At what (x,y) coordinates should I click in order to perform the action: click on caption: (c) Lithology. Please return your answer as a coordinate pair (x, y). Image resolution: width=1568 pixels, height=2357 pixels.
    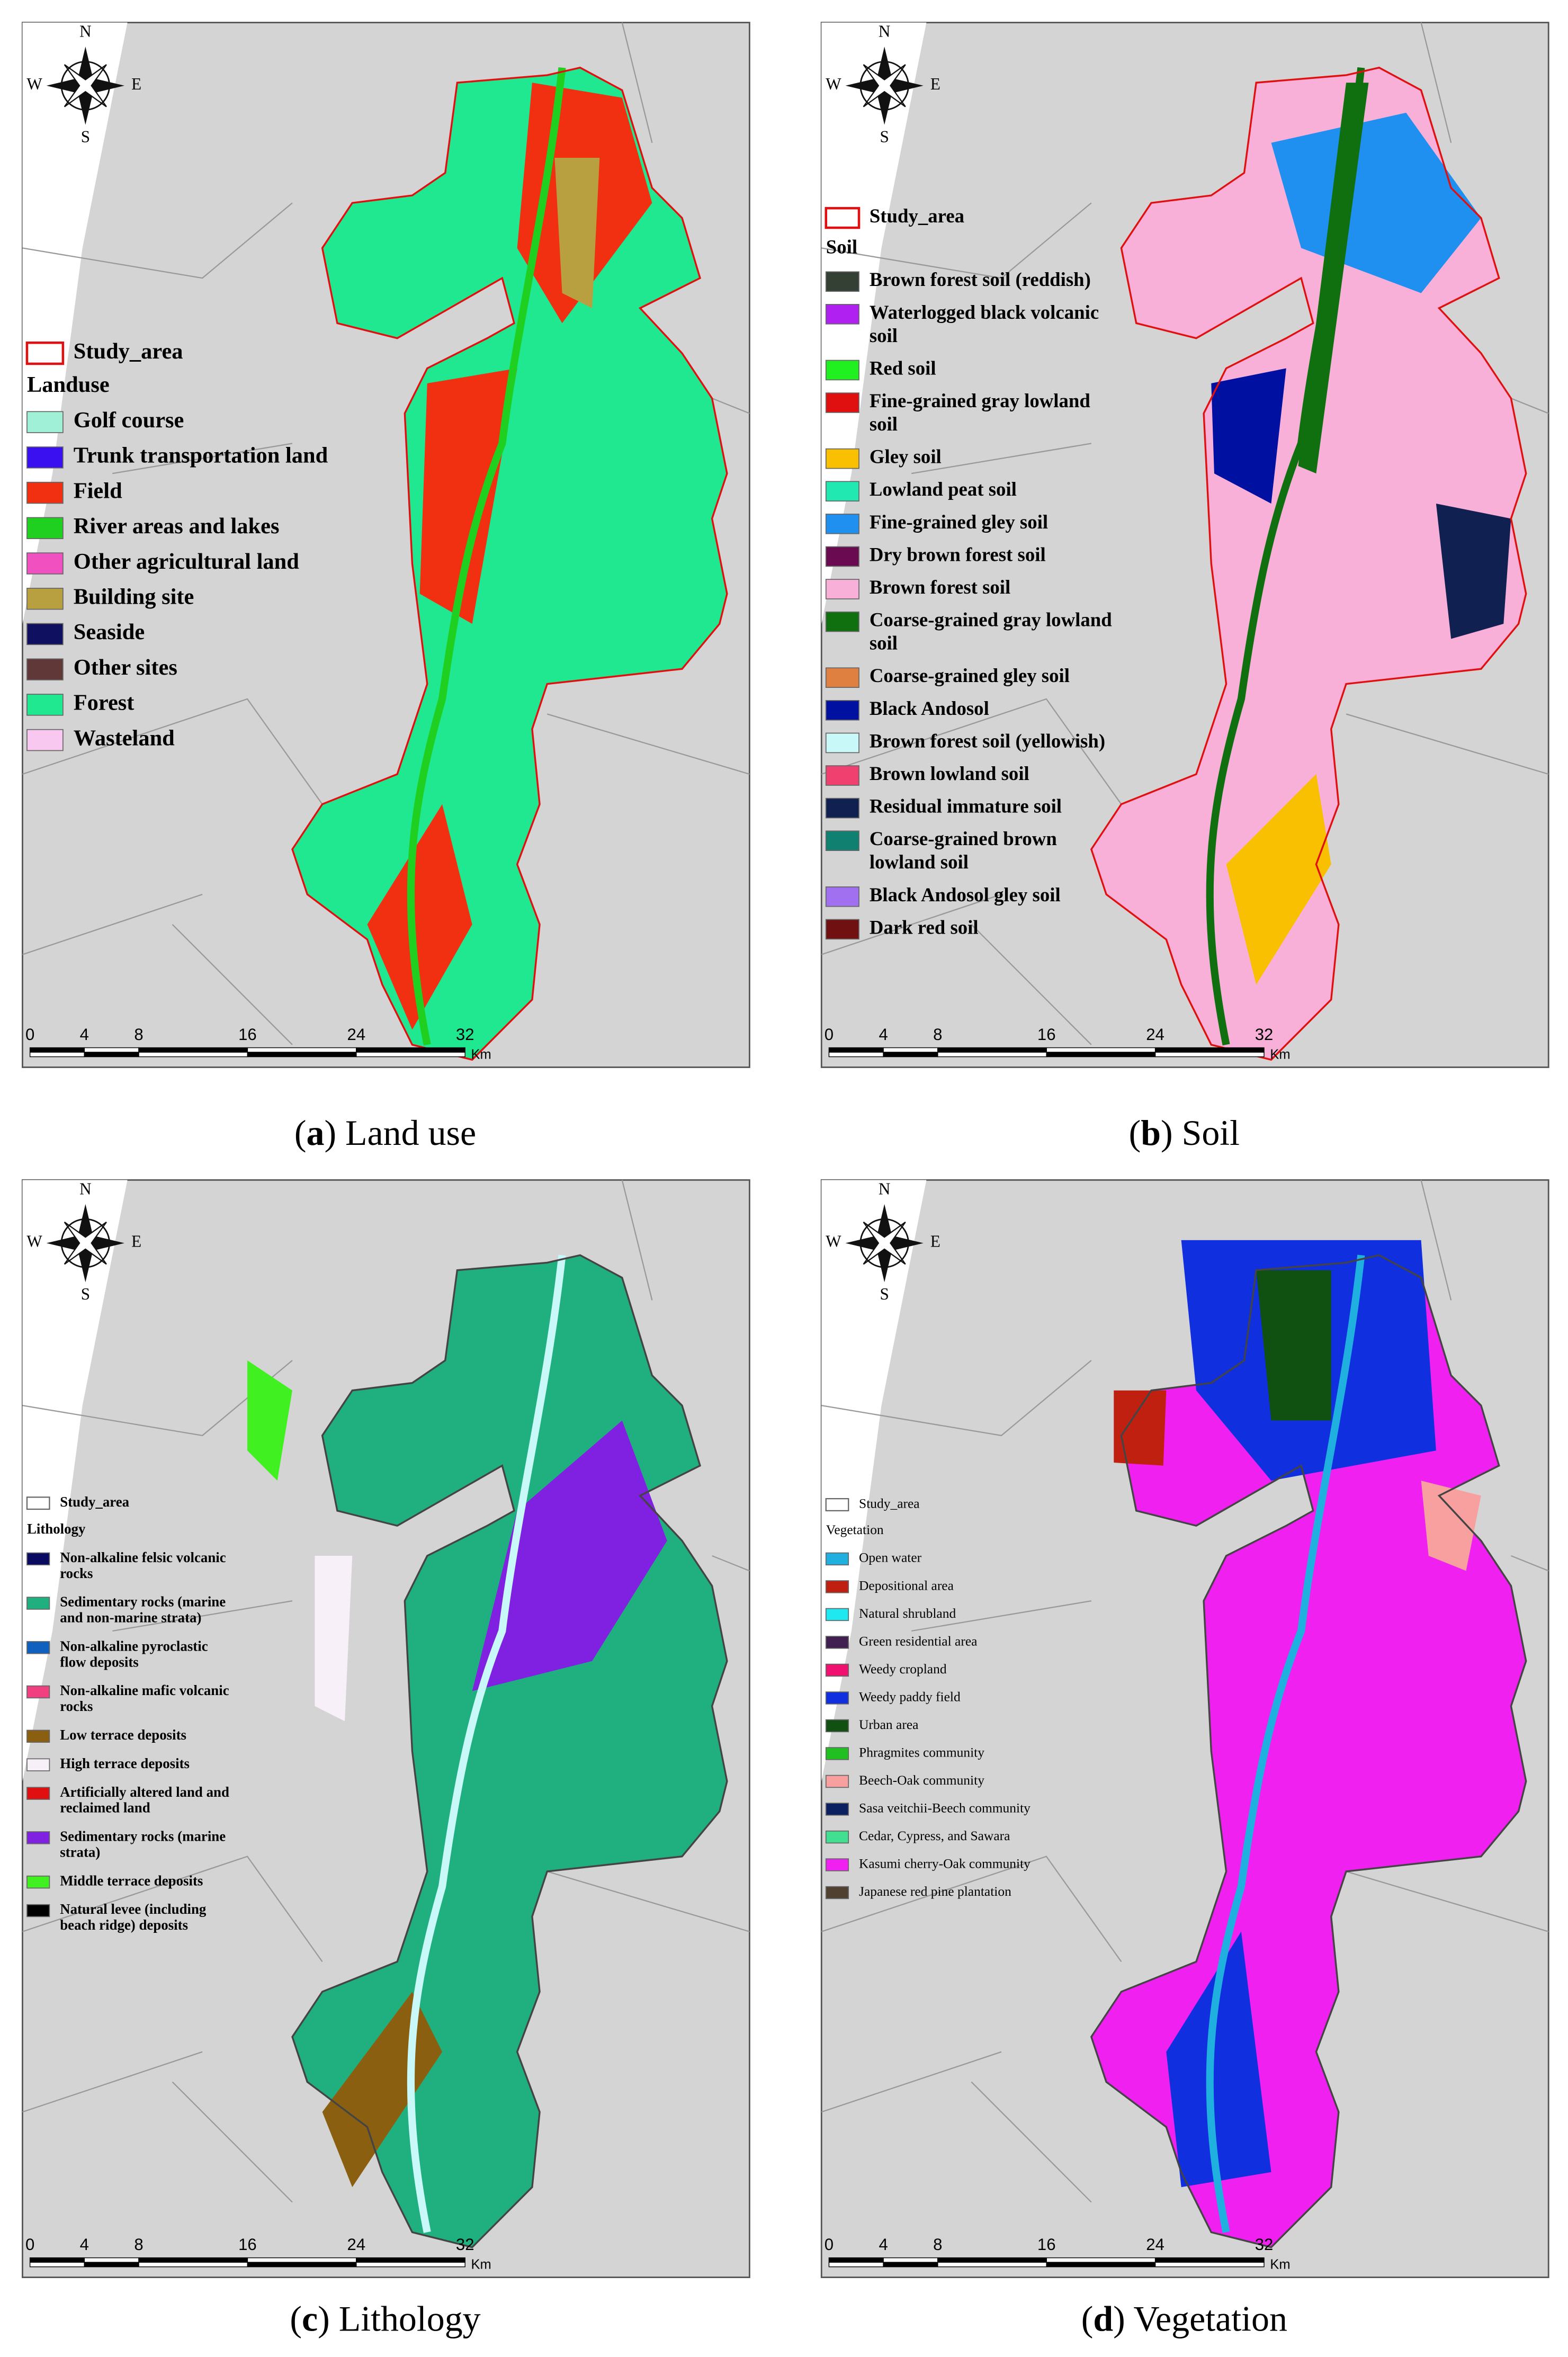
    Looking at the image, I should click on (385, 2318).